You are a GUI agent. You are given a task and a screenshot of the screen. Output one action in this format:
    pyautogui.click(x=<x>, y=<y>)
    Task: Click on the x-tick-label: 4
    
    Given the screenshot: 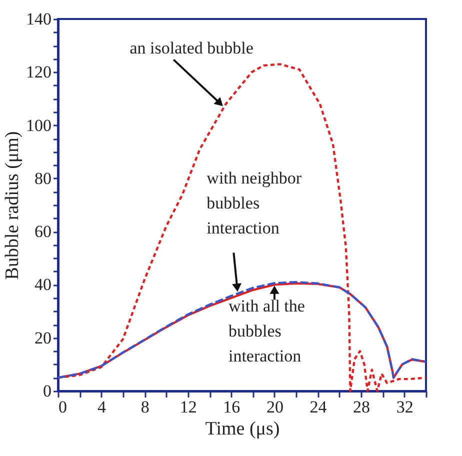 What is the action you would take?
    pyautogui.click(x=102, y=407)
    